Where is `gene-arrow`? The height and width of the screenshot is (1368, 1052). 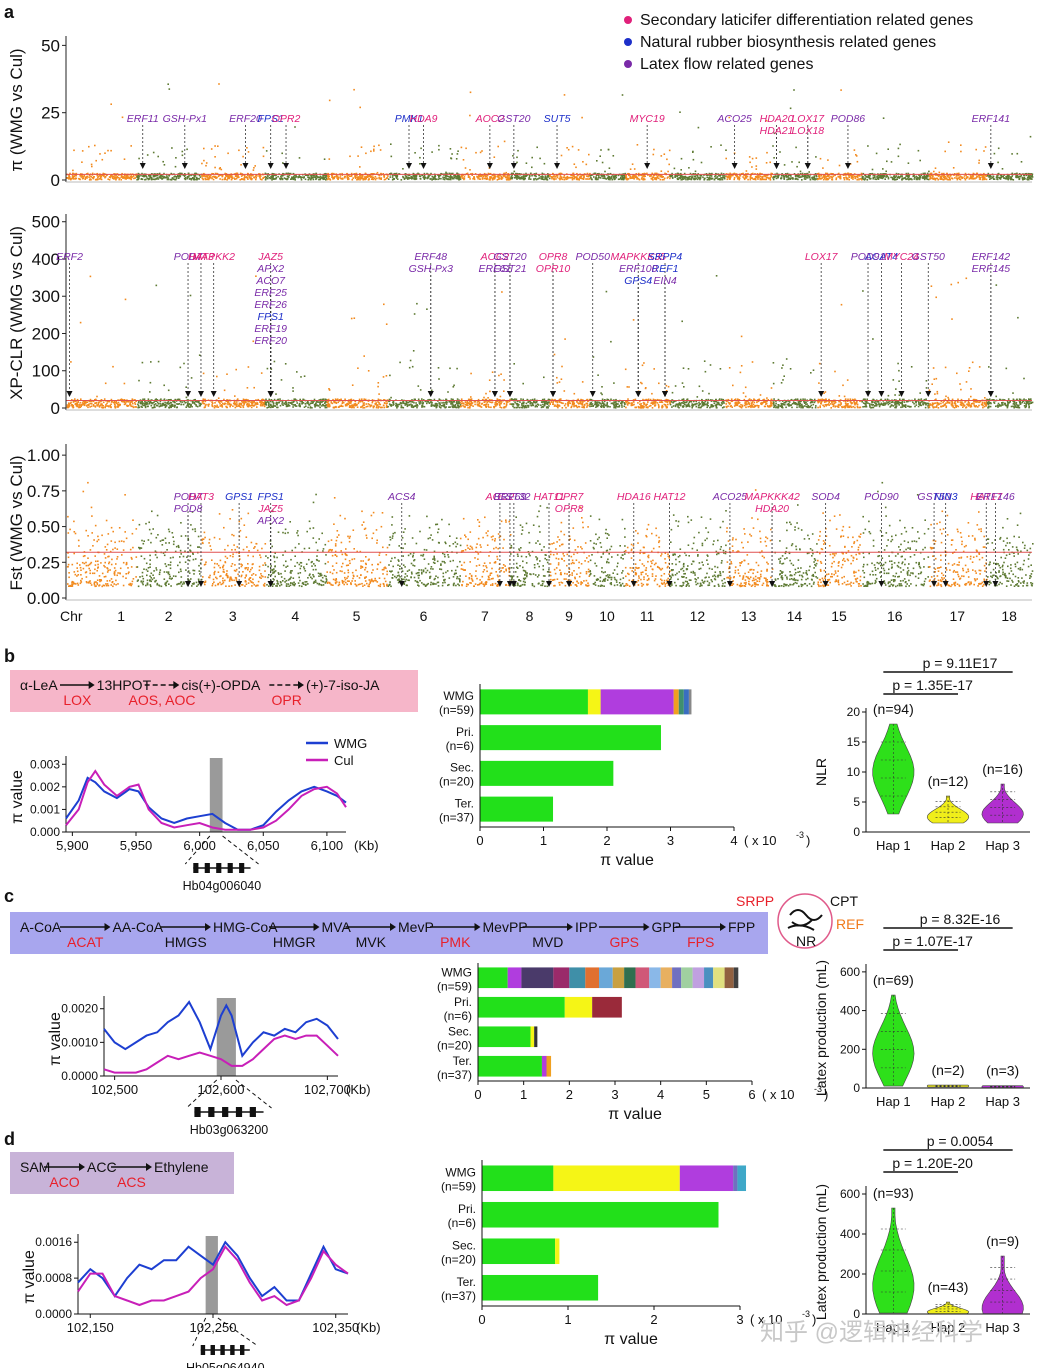
gene-arrow is located at coordinates (184, 166).